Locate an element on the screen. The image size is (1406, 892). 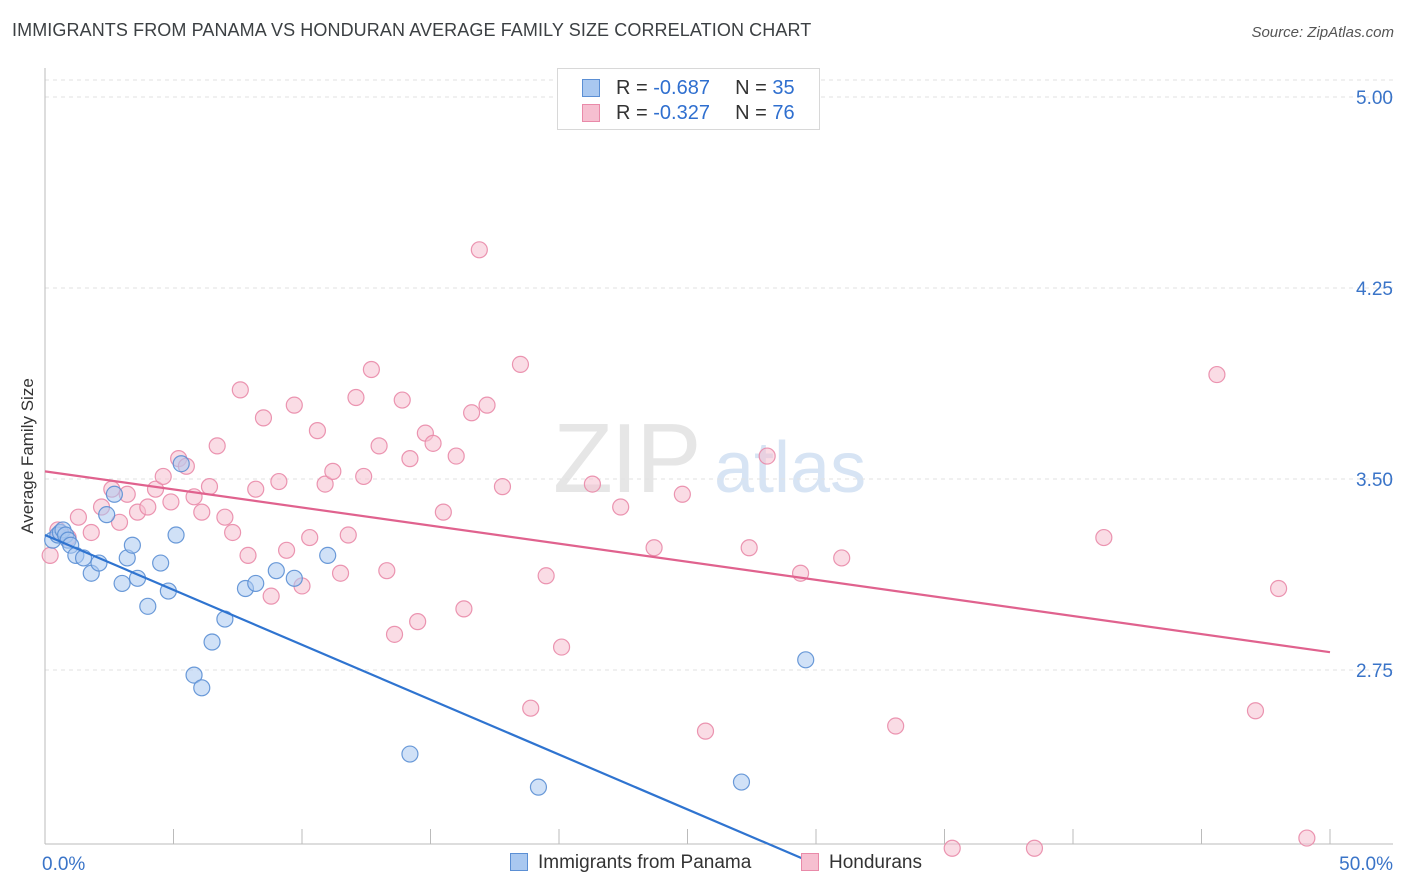
bottom-legend-label-panama: Immigrants from Panama is located at coordinates (645, 862).